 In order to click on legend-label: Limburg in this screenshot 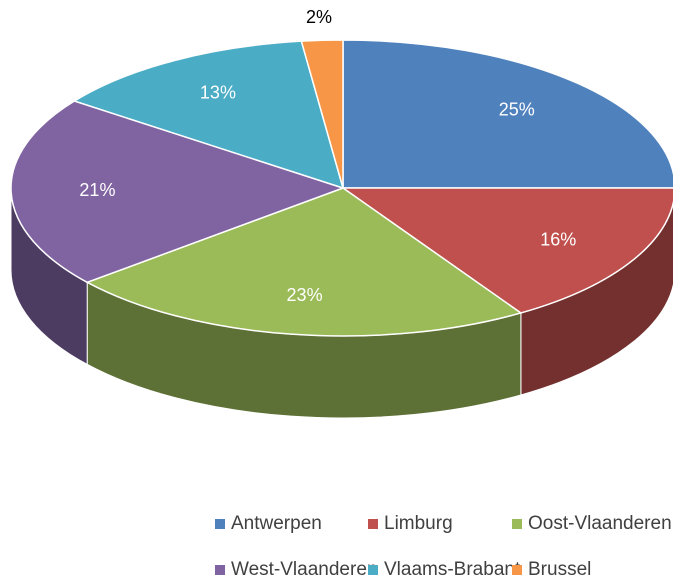, I will do `click(418, 523)`.